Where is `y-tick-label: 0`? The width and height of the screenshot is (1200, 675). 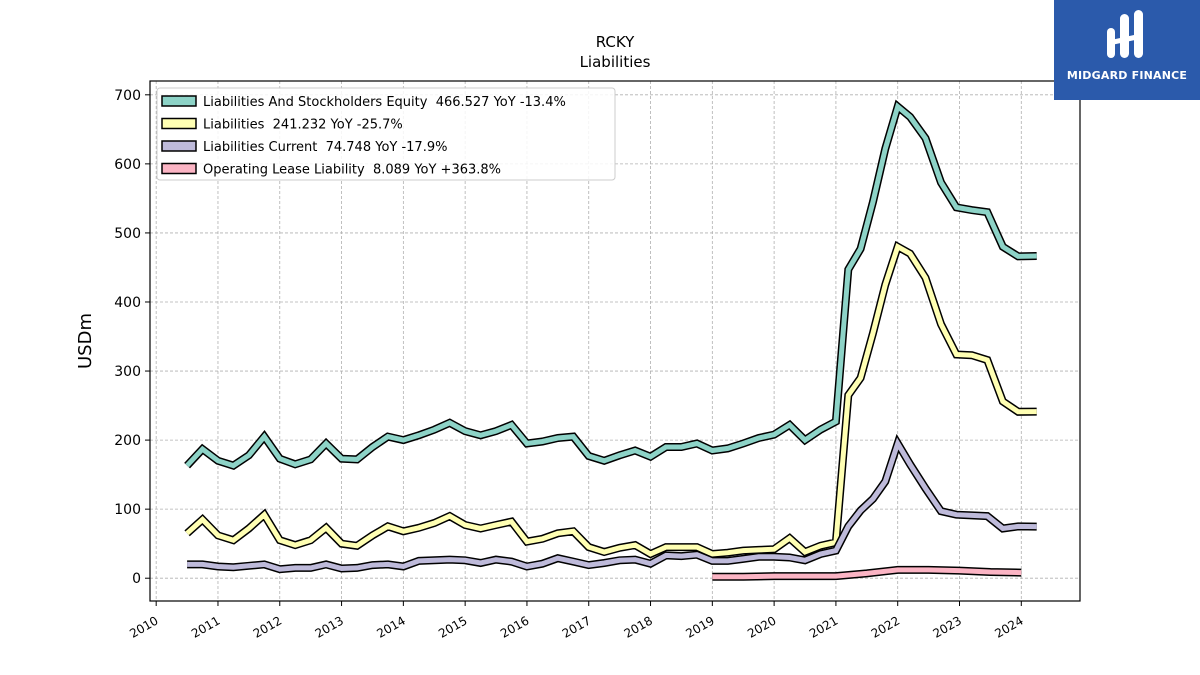
y-tick-label: 0 is located at coordinates (136, 579).